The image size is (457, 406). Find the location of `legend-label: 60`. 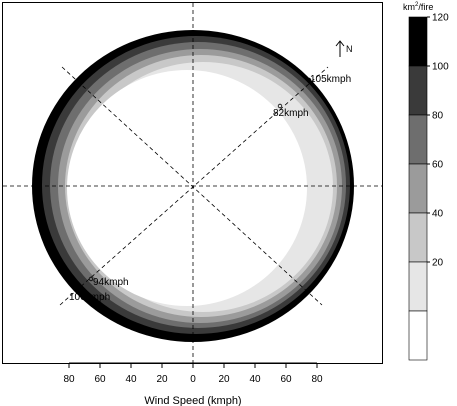

legend-label: 60 is located at coordinates (438, 165).